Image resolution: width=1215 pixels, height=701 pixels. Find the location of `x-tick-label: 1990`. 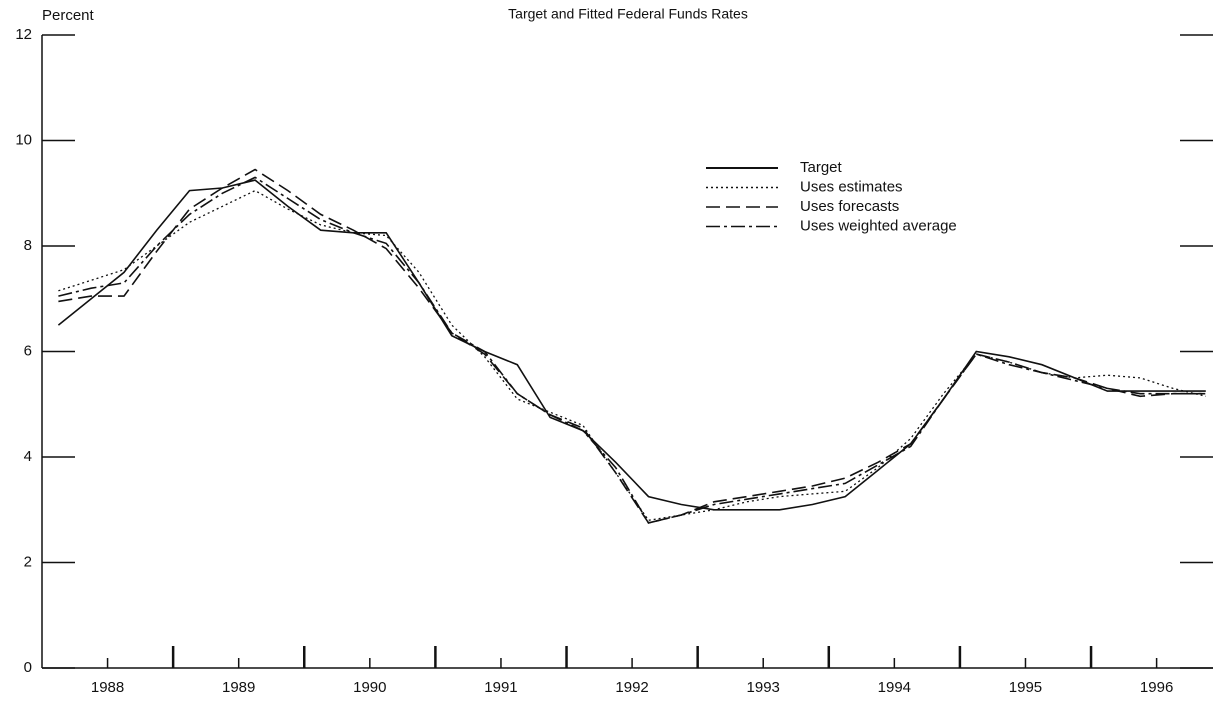

x-tick-label: 1990 is located at coordinates (369, 687).